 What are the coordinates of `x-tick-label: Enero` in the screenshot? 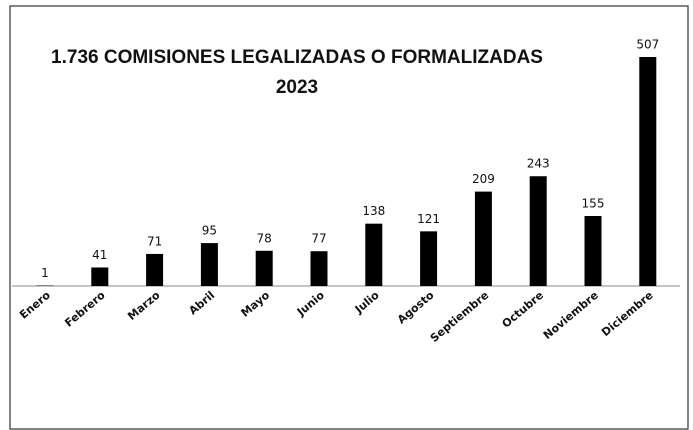 It's located at (35, 304).